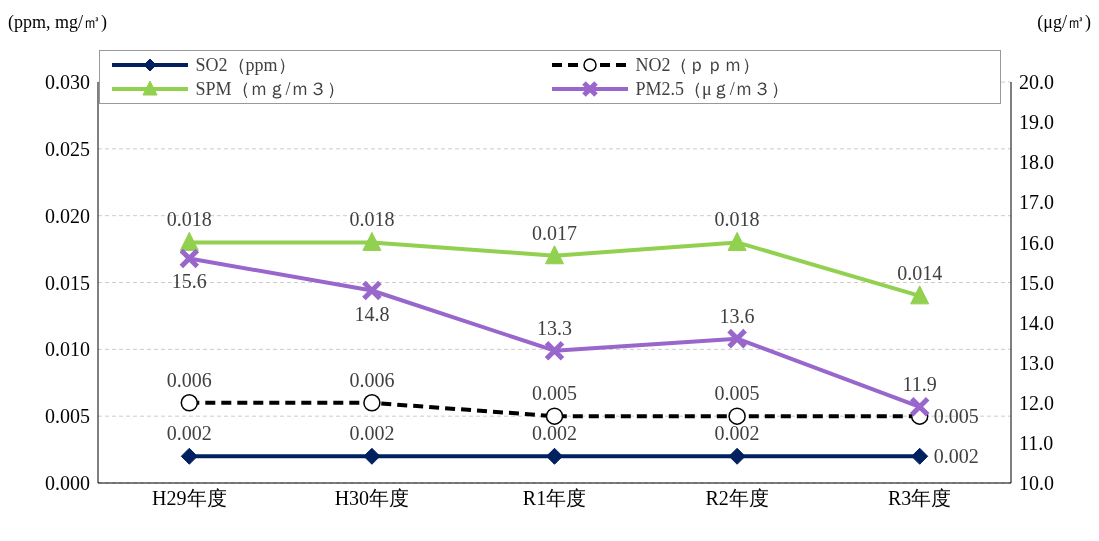  I want to click on y2-axis-title: (μg/㎥), so click(1064, 22).